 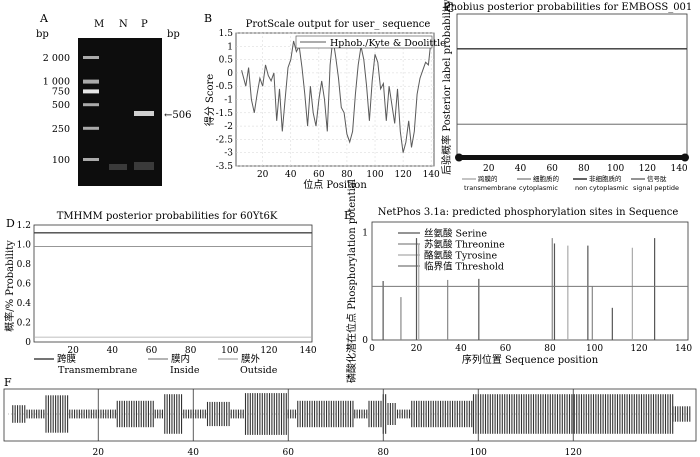 I want to click on chart-e-plot-area, so click(x=530, y=281).